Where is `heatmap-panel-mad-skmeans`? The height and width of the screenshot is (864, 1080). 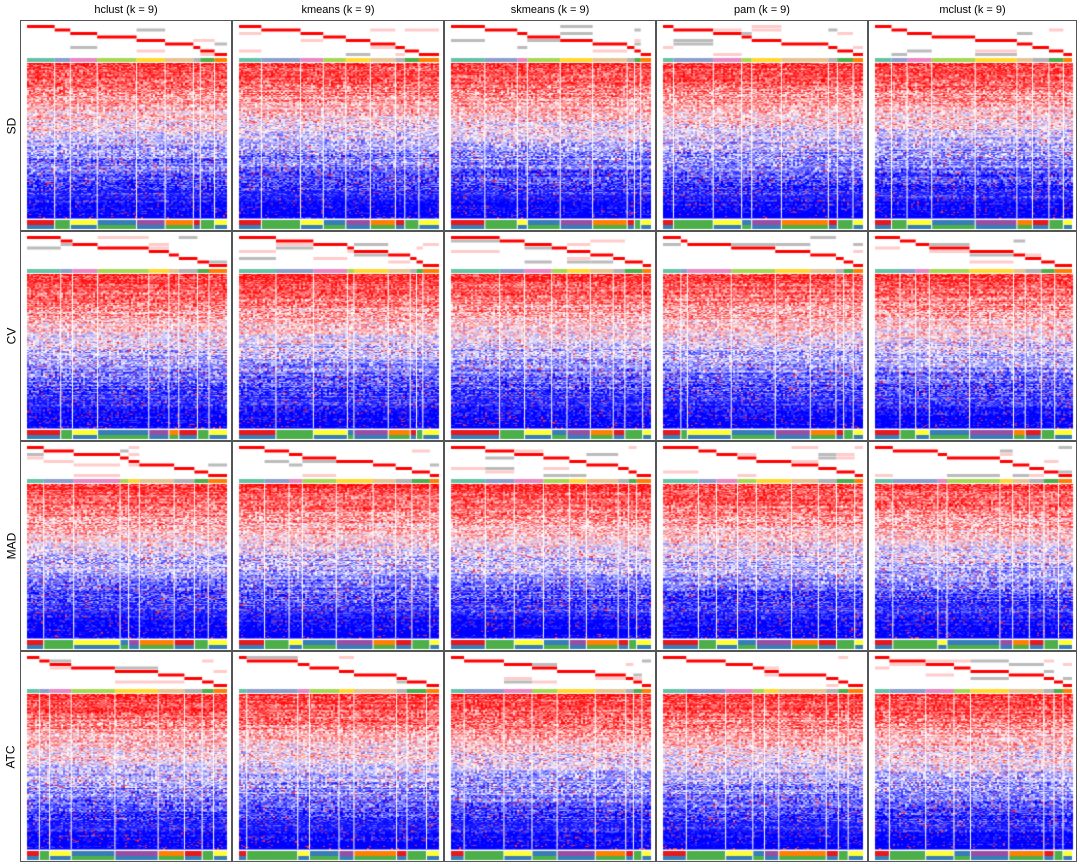 heatmap-panel-mad-skmeans is located at coordinates (550, 546).